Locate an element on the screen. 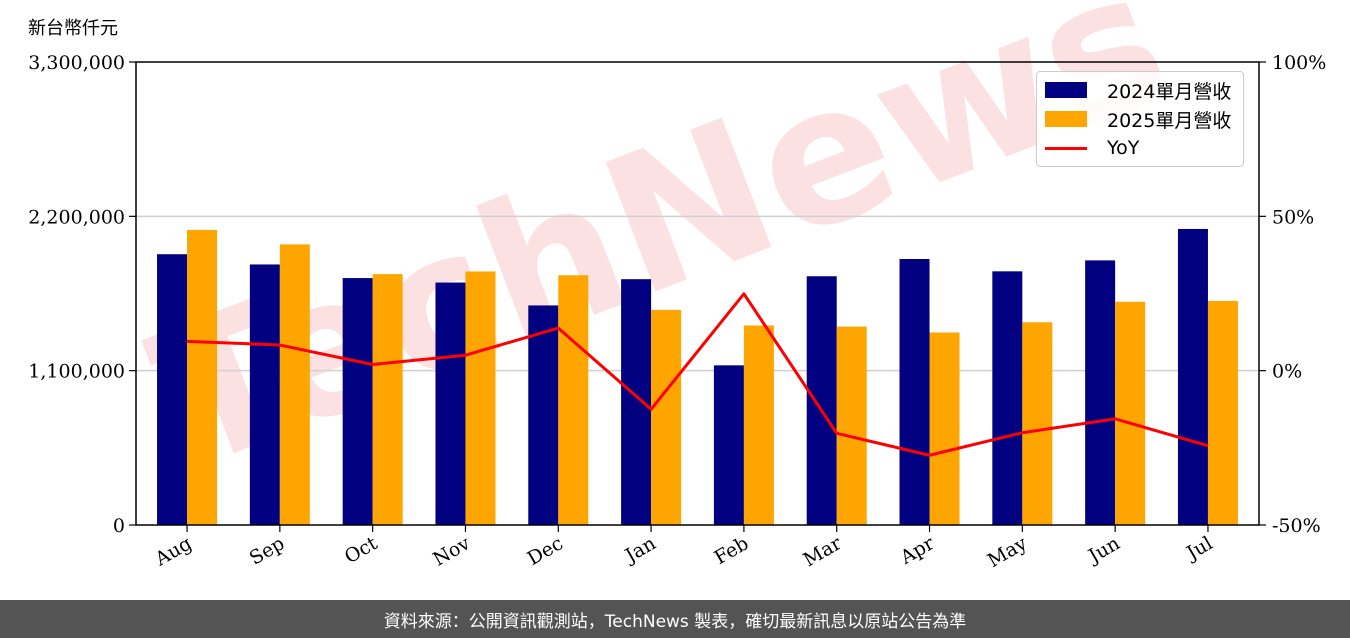 Image resolution: width=1350 pixels, height=638 pixels. x-tick-label-mar: Mar is located at coordinates (823, 551).